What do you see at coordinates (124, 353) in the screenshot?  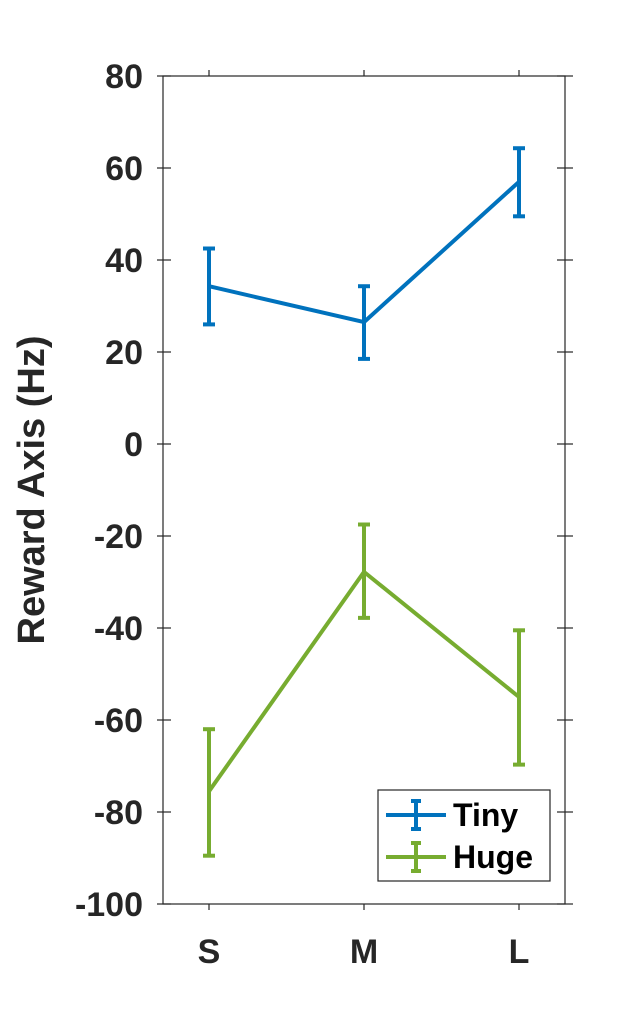 I see `y-tick-label: 20` at bounding box center [124, 353].